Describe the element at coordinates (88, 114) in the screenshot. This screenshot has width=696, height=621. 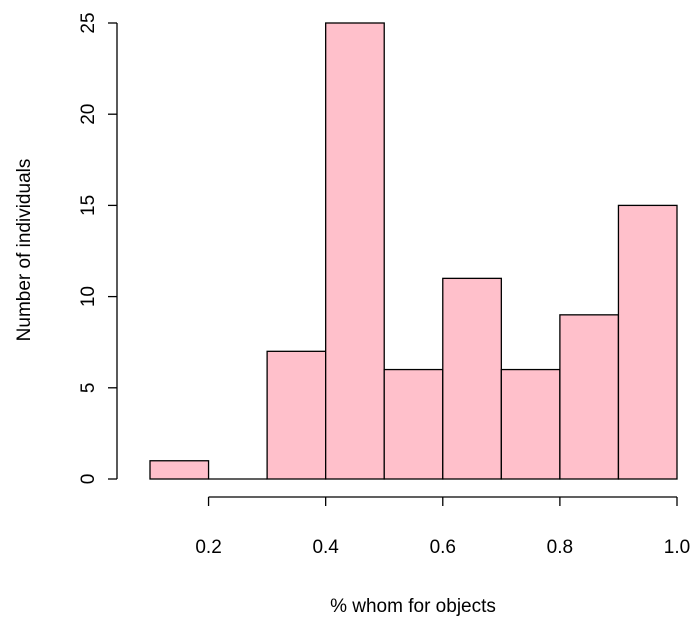
I see `y-tick-label-4: 20` at that location.